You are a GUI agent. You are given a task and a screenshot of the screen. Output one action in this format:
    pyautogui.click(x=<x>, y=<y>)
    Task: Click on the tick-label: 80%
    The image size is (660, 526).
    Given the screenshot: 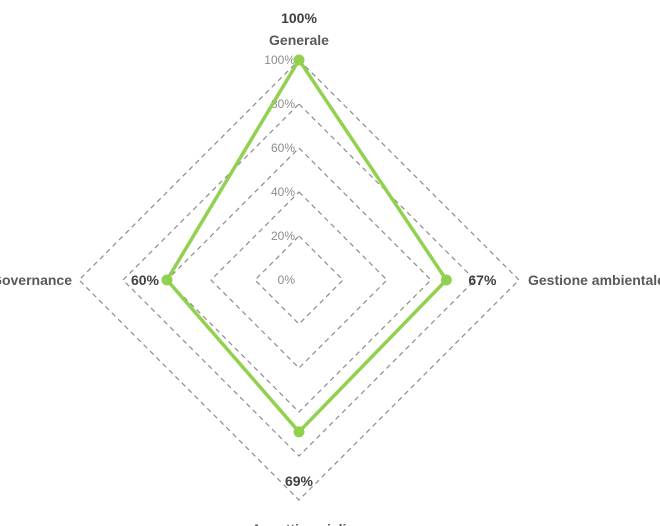 What is the action you would take?
    pyautogui.click(x=283, y=104)
    